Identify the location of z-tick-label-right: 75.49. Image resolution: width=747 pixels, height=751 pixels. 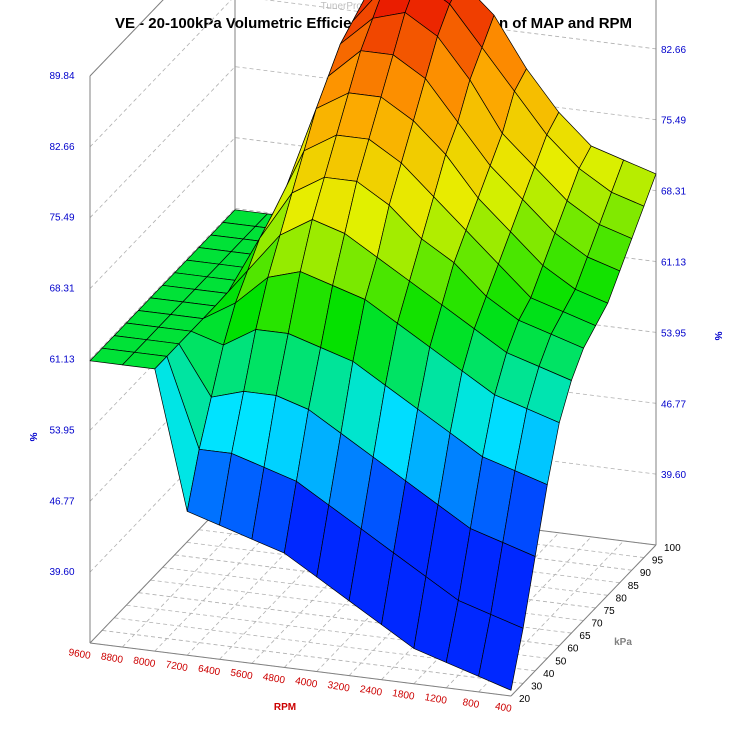
(673, 121).